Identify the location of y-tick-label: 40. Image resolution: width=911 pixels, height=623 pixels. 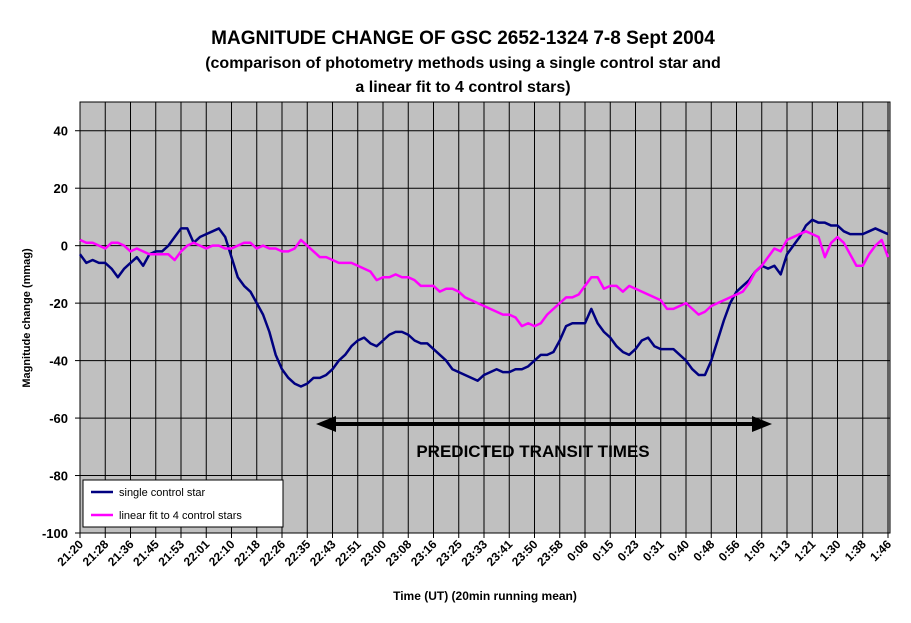
(61, 131).